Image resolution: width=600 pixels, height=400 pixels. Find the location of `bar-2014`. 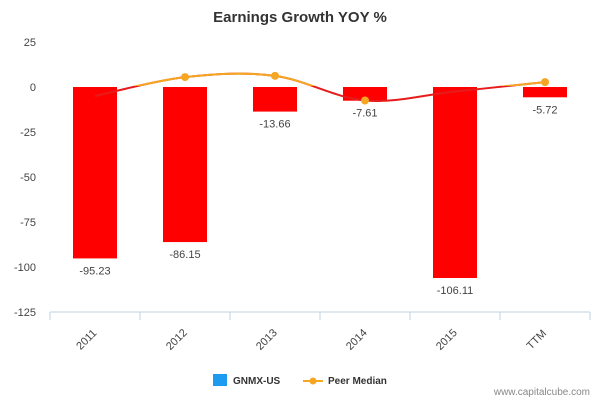

bar-2014 is located at coordinates (365, 94).